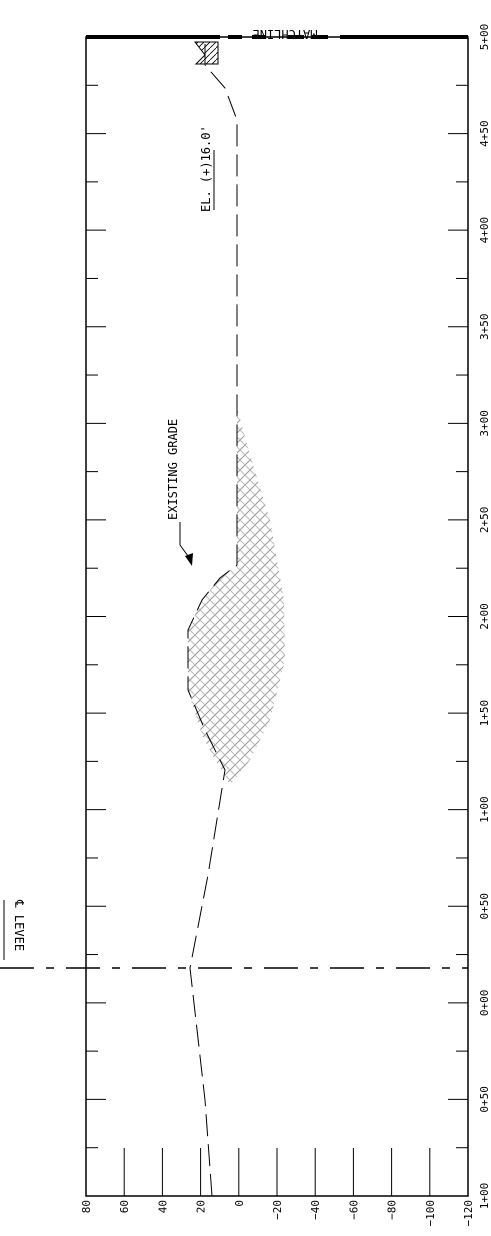 The image size is (491, 1236). What do you see at coordinates (484, 37) in the screenshot?
I see `station-label: 5+00` at bounding box center [484, 37].